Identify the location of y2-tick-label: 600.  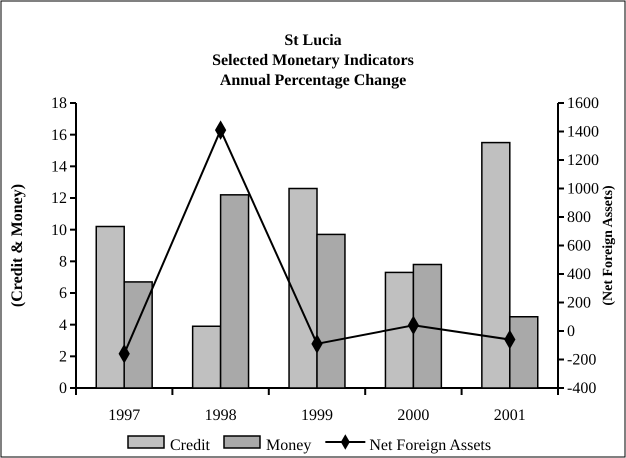
(579, 246).